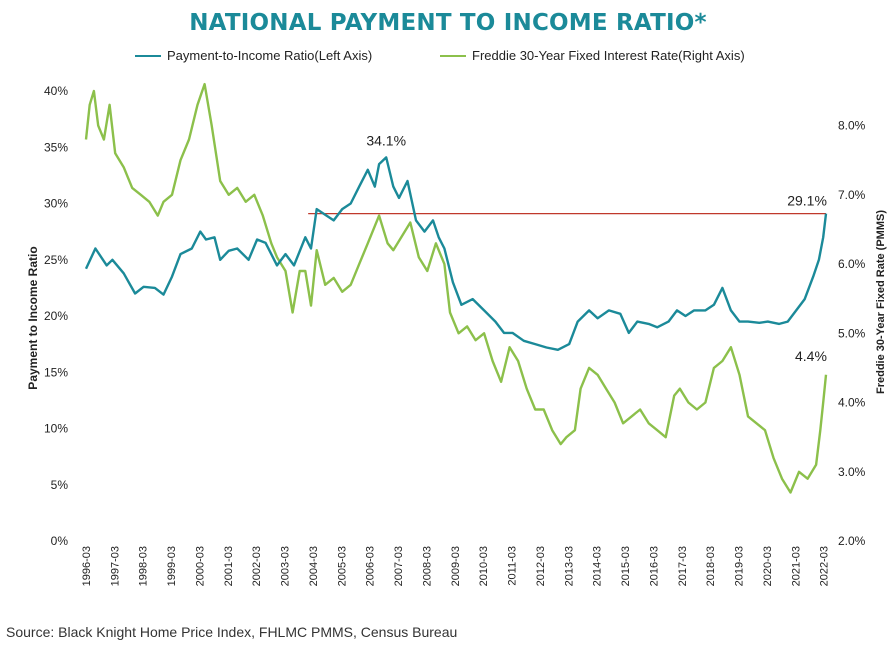  I want to click on x-tick-label: 2008-03, so click(427, 566).